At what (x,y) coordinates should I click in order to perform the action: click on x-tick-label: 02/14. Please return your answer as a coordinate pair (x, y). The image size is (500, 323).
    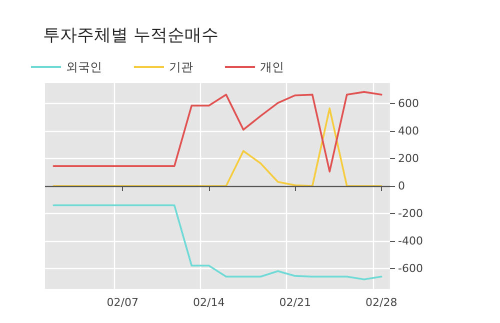
    Looking at the image, I should click on (209, 302).